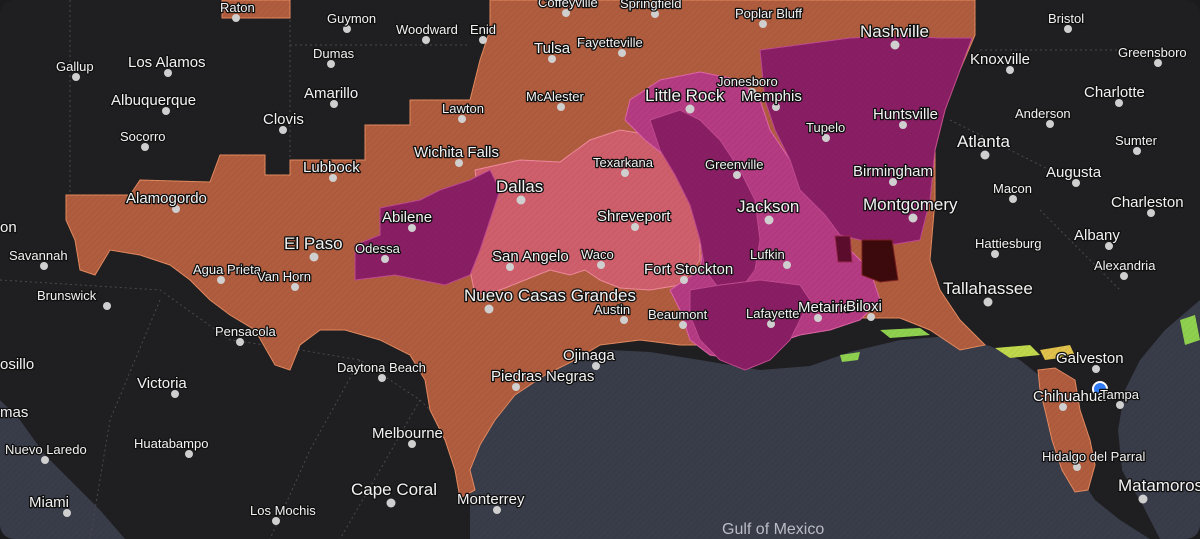 This screenshot has width=1200, height=539. What do you see at coordinates (1093, 456) in the screenshot?
I see `city-label: Hidalgo del Parral` at bounding box center [1093, 456].